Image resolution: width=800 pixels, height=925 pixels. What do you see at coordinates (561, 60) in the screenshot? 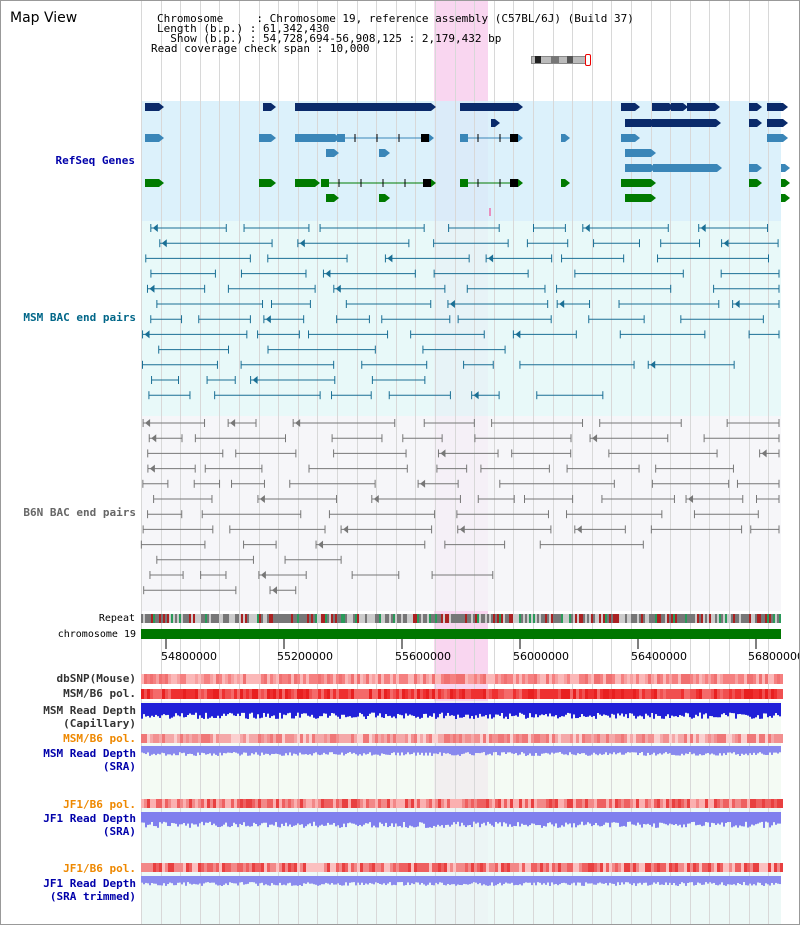
I see `chromosome-ideogram` at bounding box center [561, 60].